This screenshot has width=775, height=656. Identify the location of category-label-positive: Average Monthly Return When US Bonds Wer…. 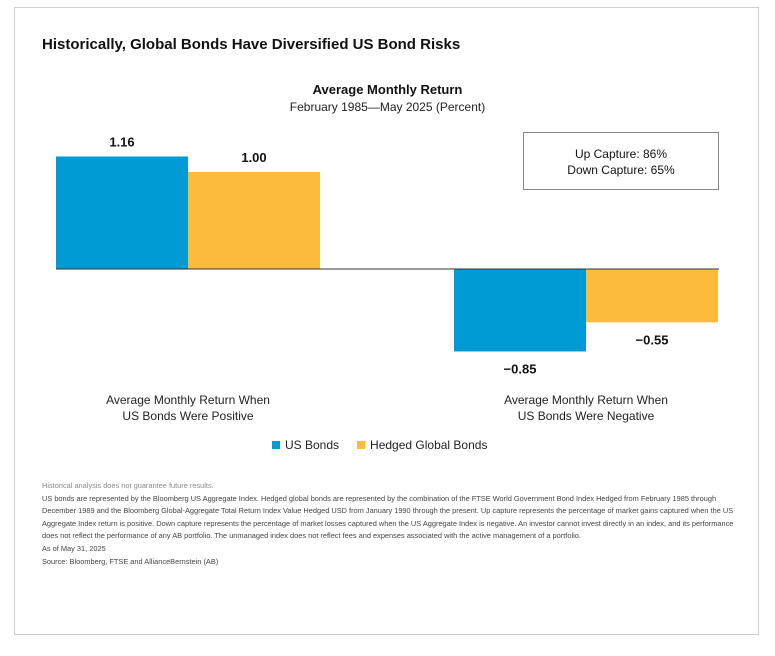
(188, 408).